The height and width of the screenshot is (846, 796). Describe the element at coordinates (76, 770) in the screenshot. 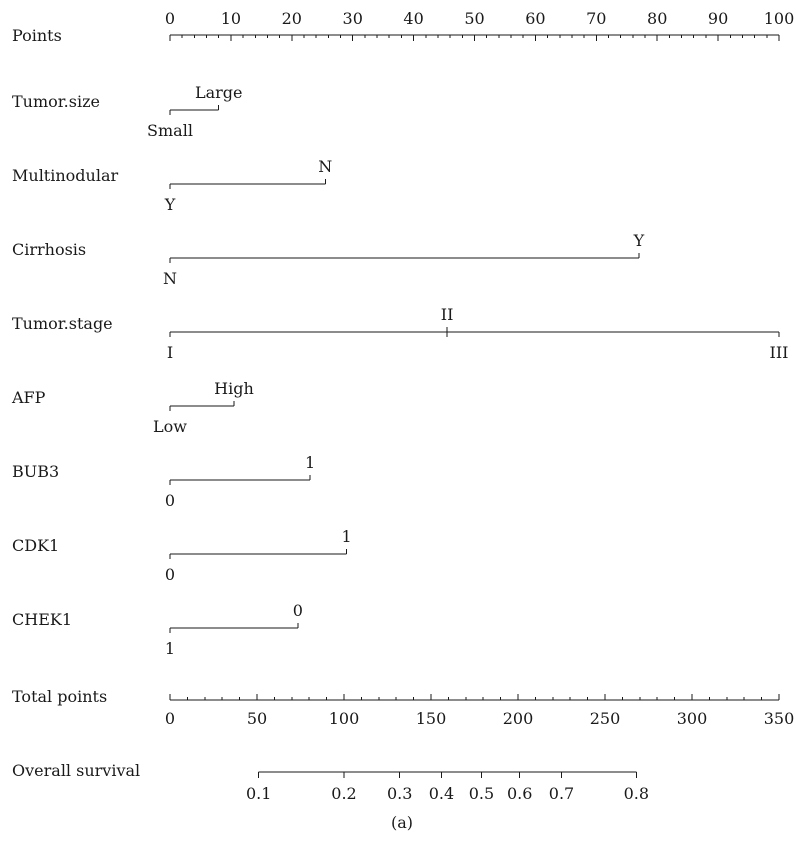

I see `overall-survival-axis-title: Overall survival` at that location.